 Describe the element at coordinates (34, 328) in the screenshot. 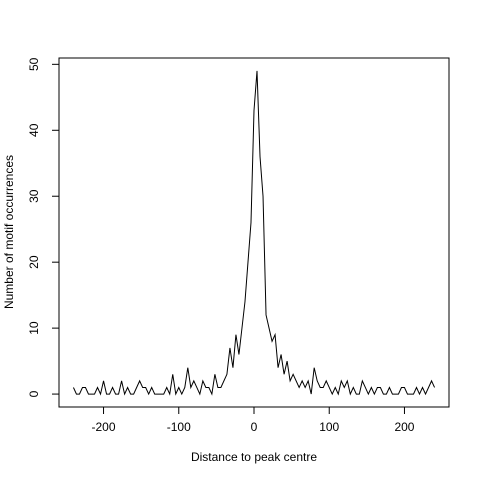

I see `y-tick-label: 10` at that location.